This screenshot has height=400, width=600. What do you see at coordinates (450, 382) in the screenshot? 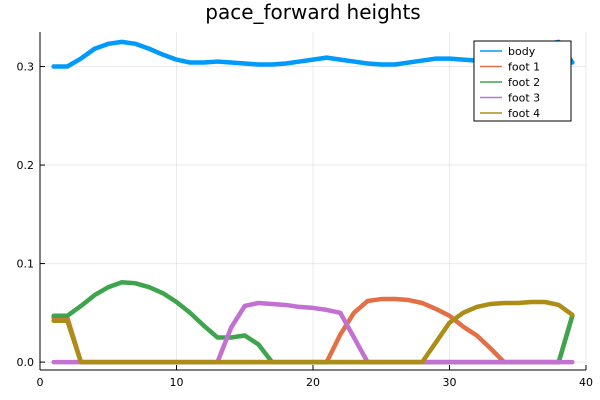
I see `x-tick-label: 30` at bounding box center [450, 382].